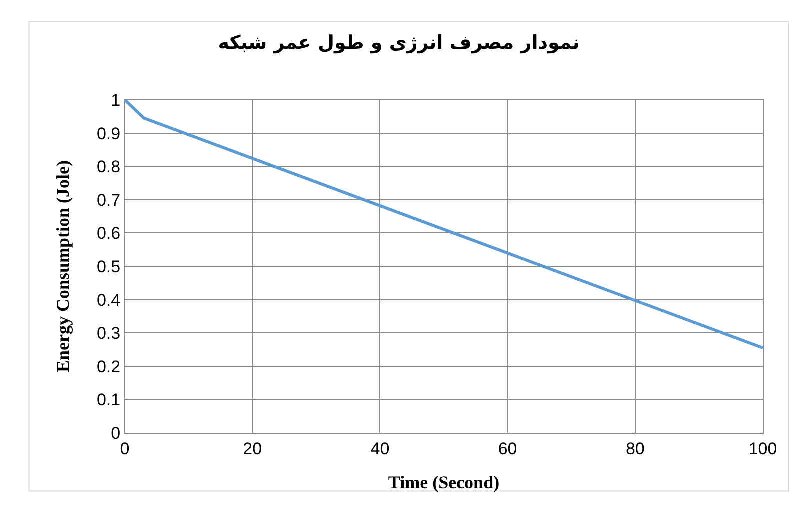 Image resolution: width=798 pixels, height=527 pixels. What do you see at coordinates (508, 448) in the screenshot?
I see `x-tick-label: 60` at bounding box center [508, 448].